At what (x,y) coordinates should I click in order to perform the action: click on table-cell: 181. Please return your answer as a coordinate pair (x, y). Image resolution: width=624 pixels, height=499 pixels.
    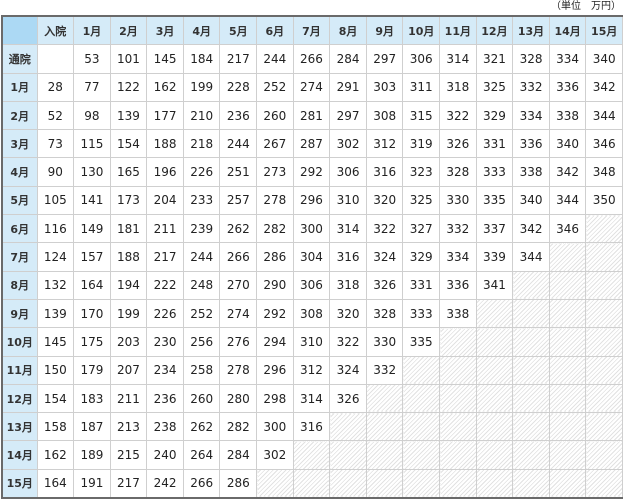
    Looking at the image, I should click on (128, 229).